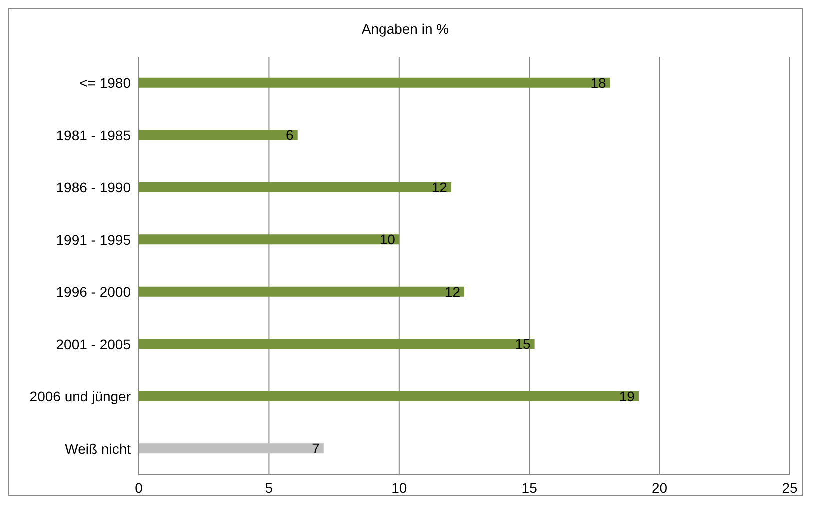 The height and width of the screenshot is (506, 813). I want to click on x-tick-label: 0, so click(139, 488).